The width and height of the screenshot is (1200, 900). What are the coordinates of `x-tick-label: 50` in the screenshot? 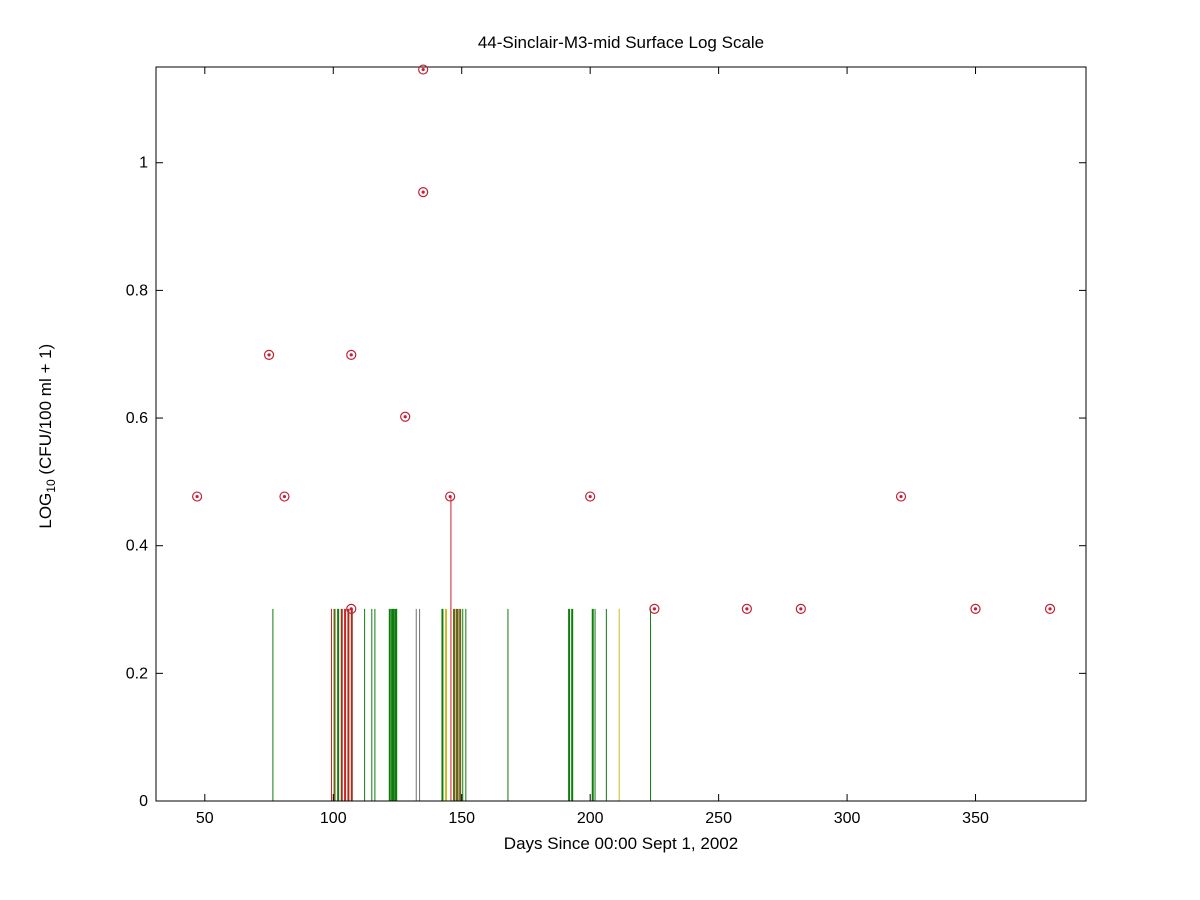 It's located at (205, 818).